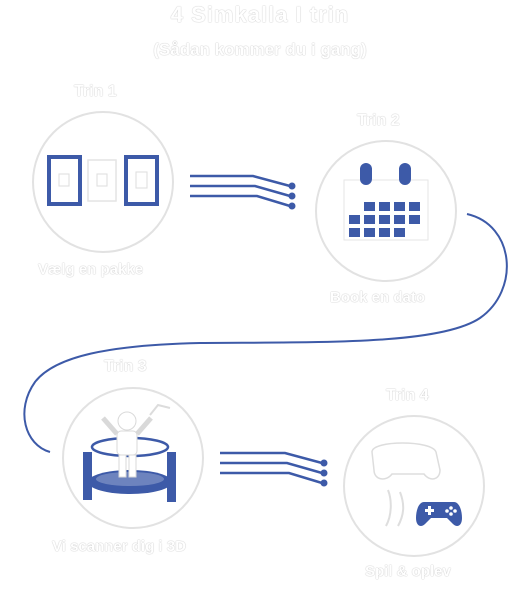 The height and width of the screenshot is (610, 520). I want to click on step-4-circle, so click(414, 486).